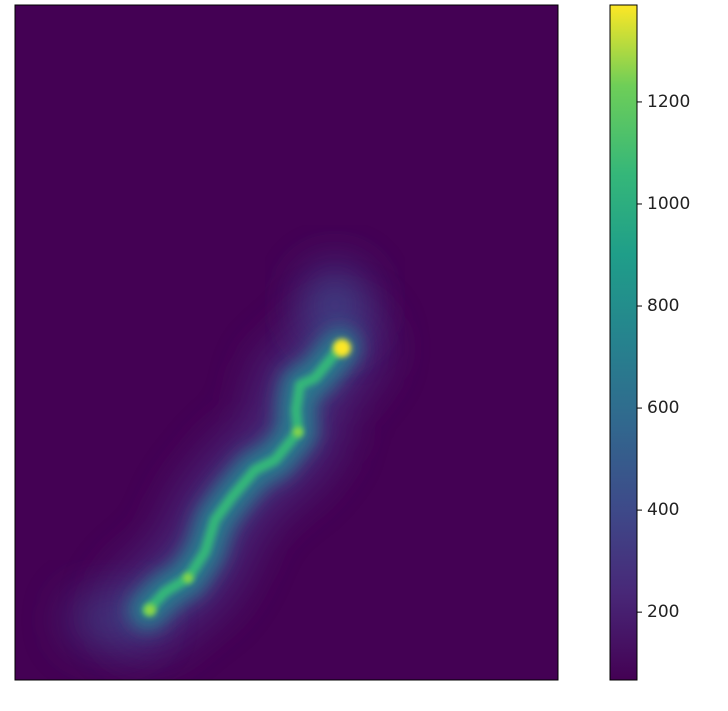 Image resolution: width=728 pixels, height=711 pixels. What do you see at coordinates (663, 408) in the screenshot?
I see `colorbar-tick-label: 600` at bounding box center [663, 408].